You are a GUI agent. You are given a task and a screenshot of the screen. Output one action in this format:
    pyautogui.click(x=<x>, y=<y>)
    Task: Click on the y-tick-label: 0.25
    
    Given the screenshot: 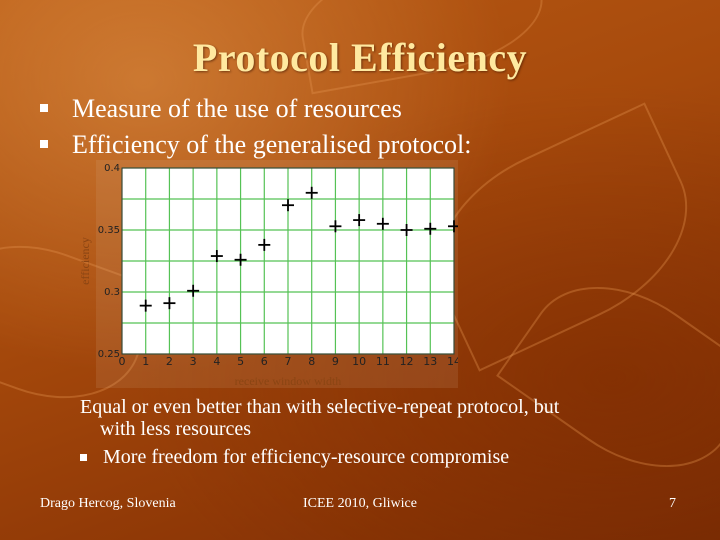 What is the action you would take?
    pyautogui.click(x=109, y=354)
    